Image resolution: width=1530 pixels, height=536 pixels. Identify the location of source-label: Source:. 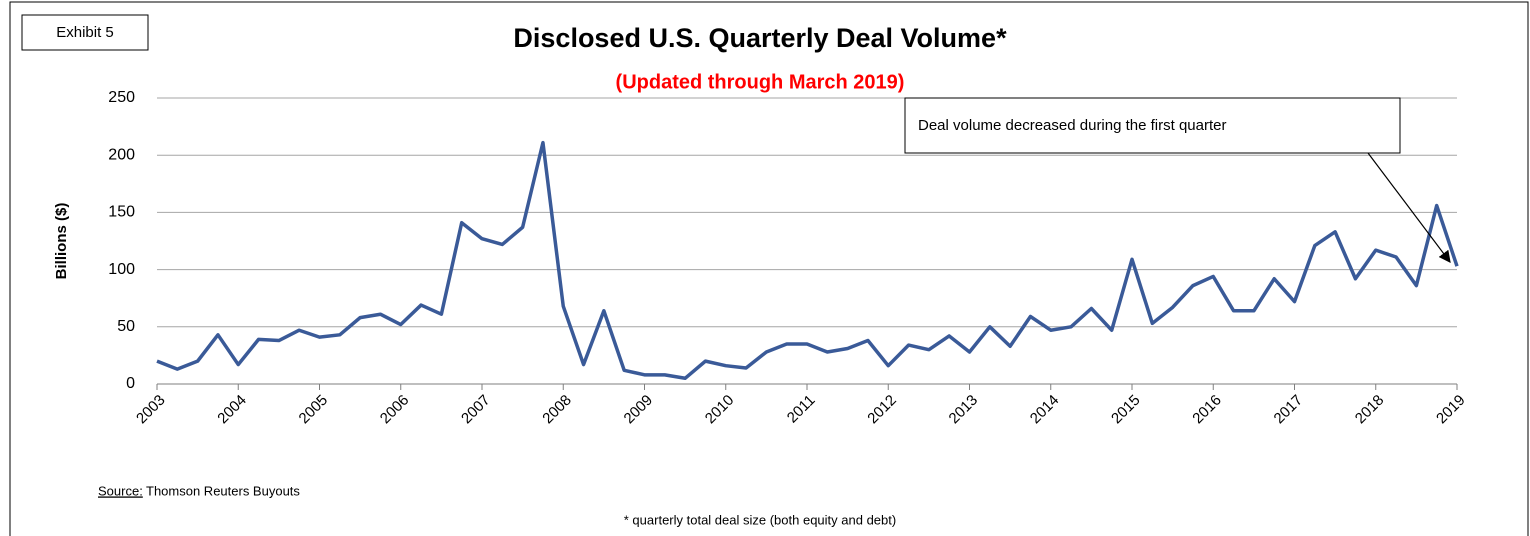
(120, 490).